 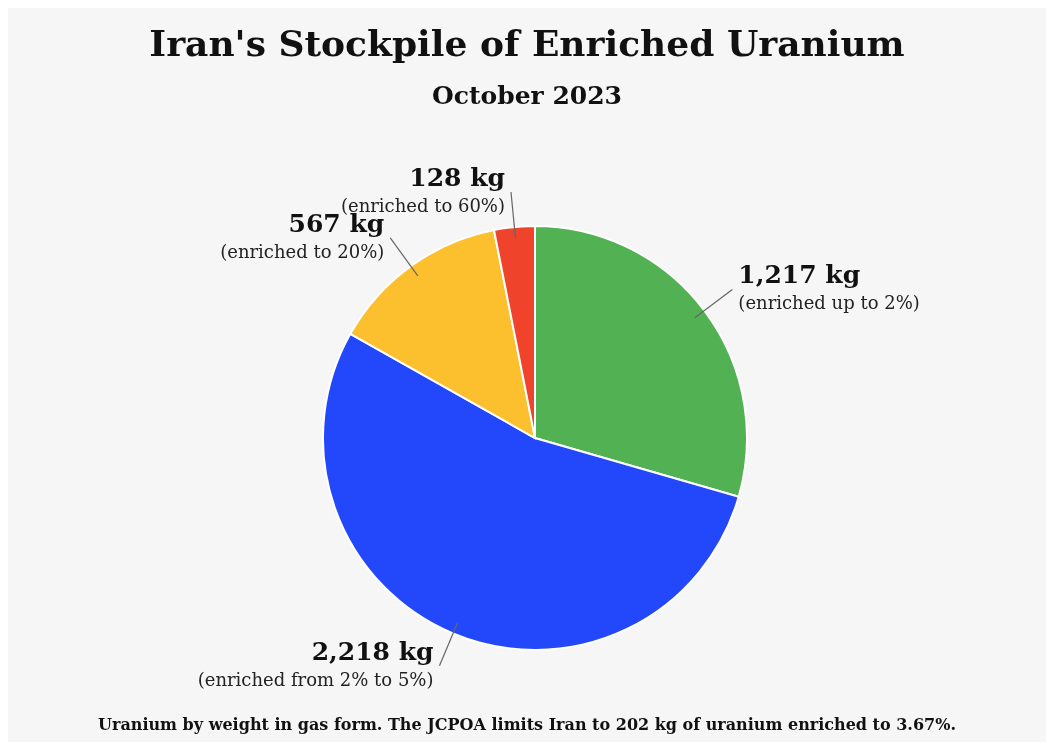 I want to click on slice-label: (enriched to 20%), so click(x=302, y=251).